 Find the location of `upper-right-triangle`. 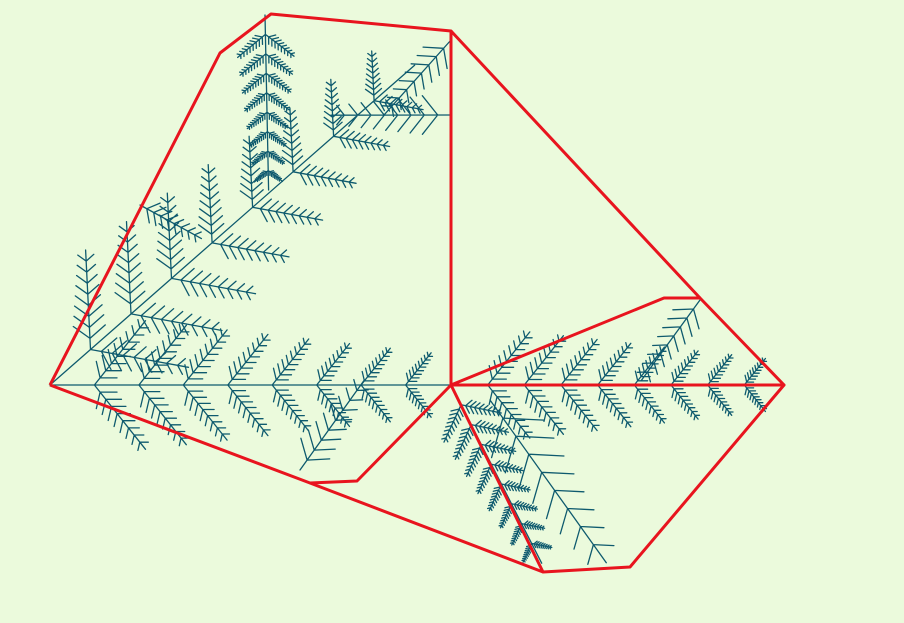

upper-right-triangle is located at coordinates (575, 164).